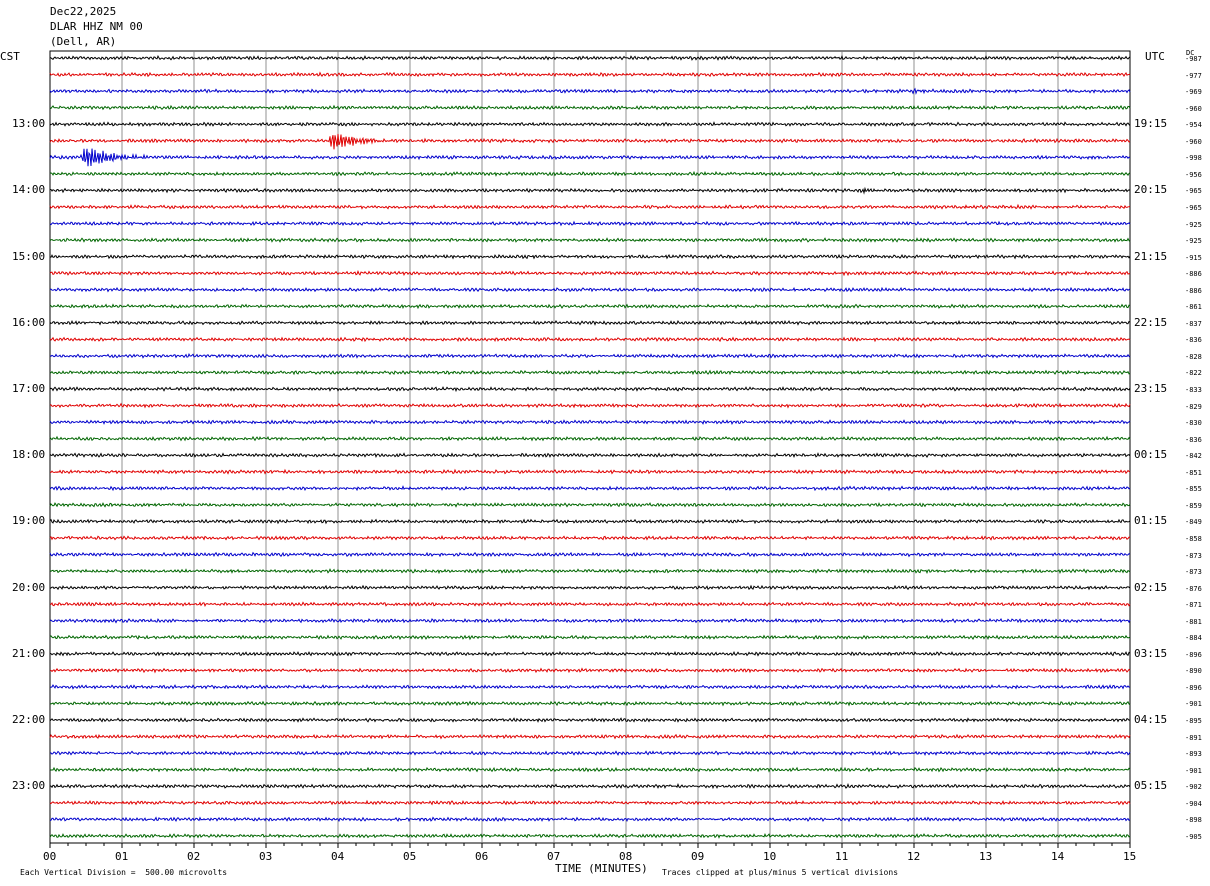  I want to click on dc-offset-value: -861, so click(1193, 307).